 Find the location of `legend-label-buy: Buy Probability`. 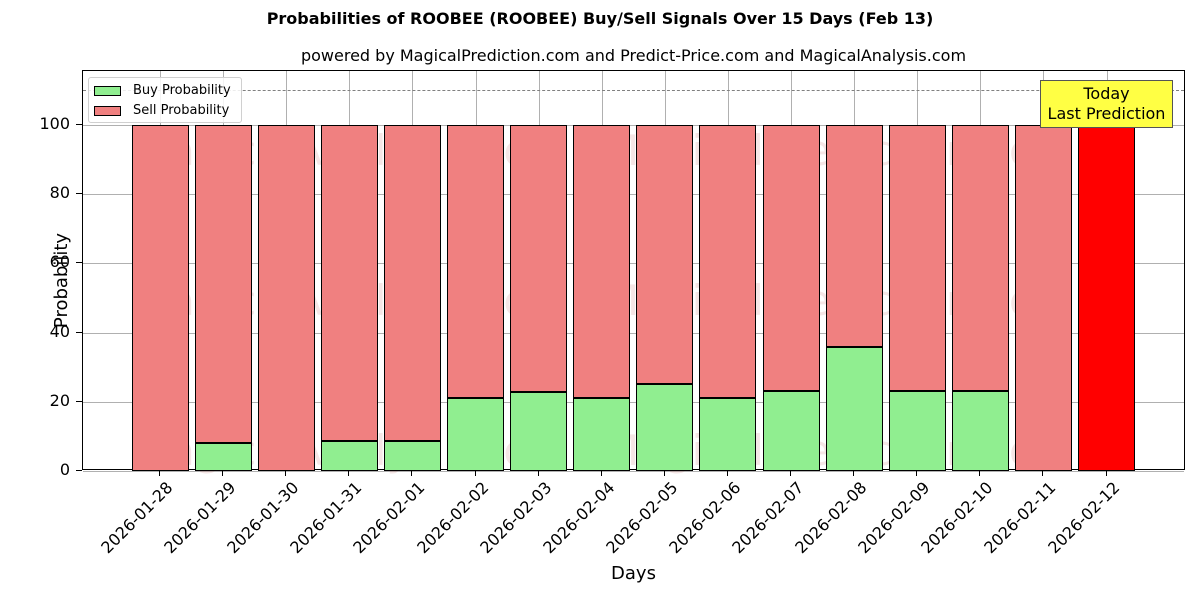

legend-label-buy: Buy Probability is located at coordinates (182, 90).